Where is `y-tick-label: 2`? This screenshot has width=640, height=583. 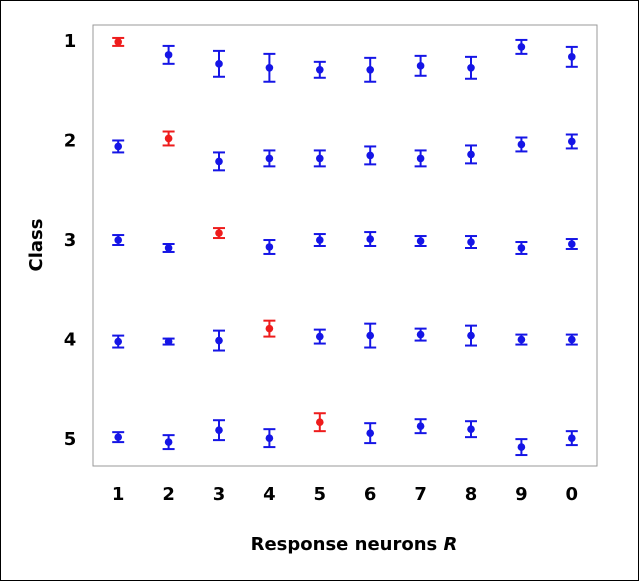
y-tick-label: 2 is located at coordinates (70, 140).